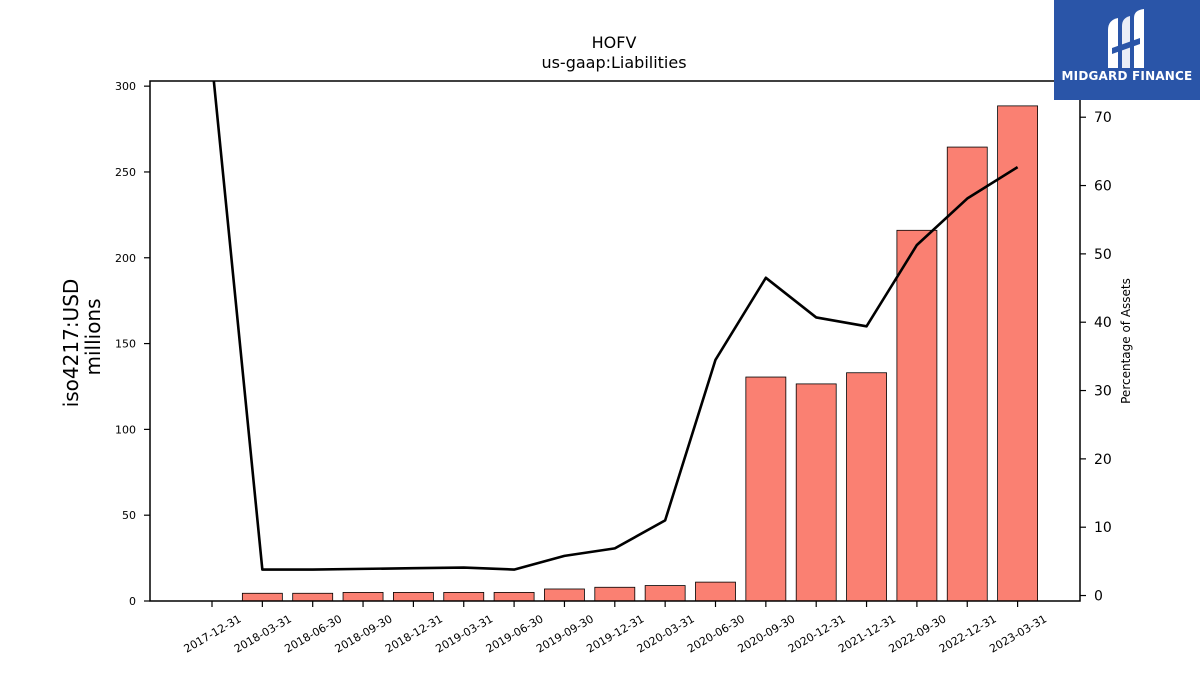 Image resolution: width=1200 pixels, height=675 pixels. What do you see at coordinates (1103, 255) in the screenshot?
I see `y2-tick-label: 50` at bounding box center [1103, 255].